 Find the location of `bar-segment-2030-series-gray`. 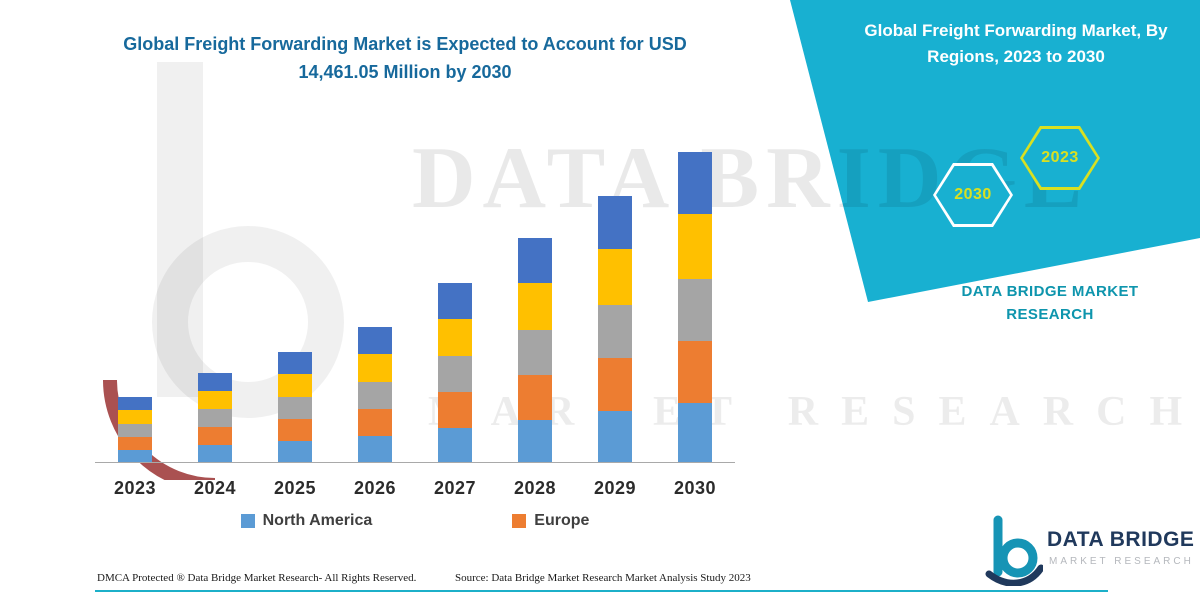

bar-segment-2030-series-gray is located at coordinates (695, 310).